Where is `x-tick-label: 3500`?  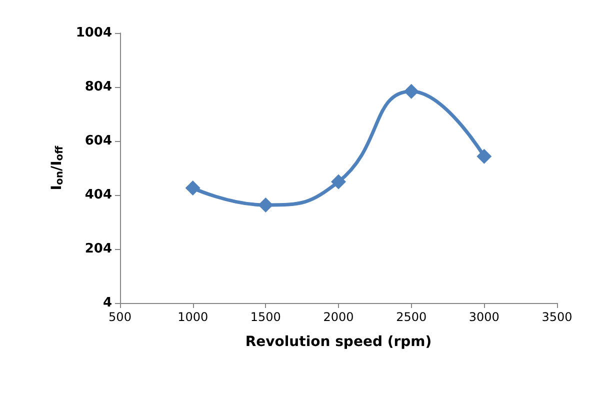
x-tick-label: 3500 is located at coordinates (557, 317).